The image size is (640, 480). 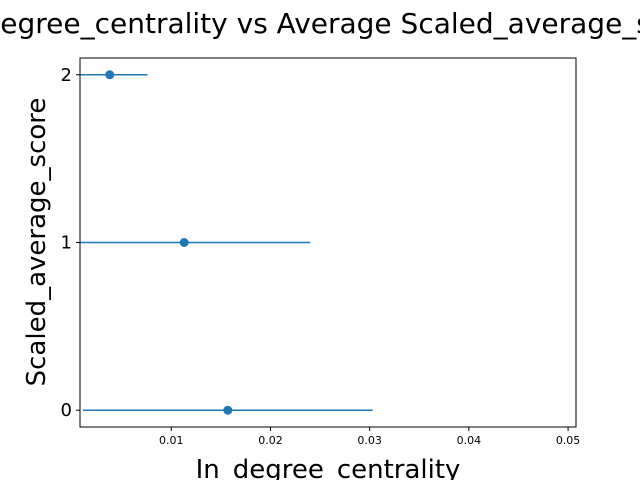 What do you see at coordinates (328, 467) in the screenshot?
I see `x-axis-label: In_degree_centrality` at bounding box center [328, 467].